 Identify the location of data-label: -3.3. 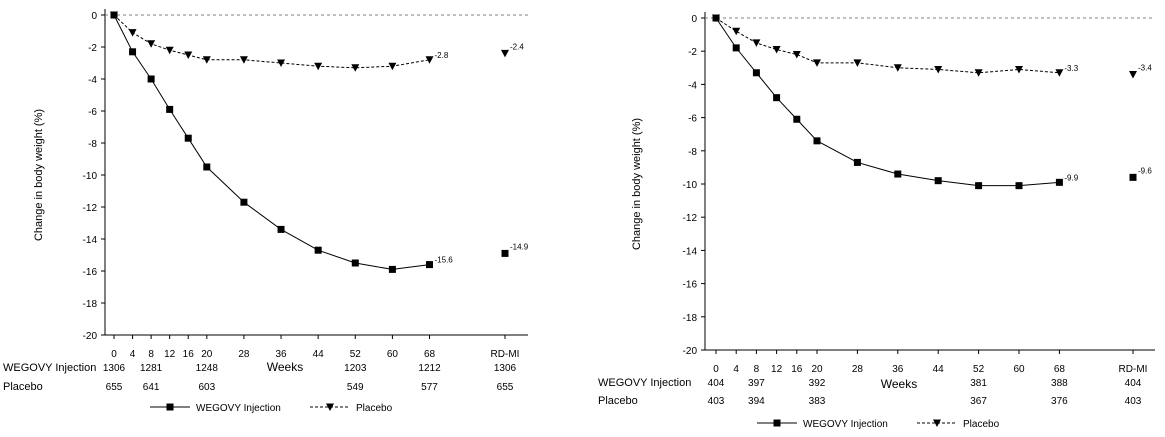
(1071, 68).